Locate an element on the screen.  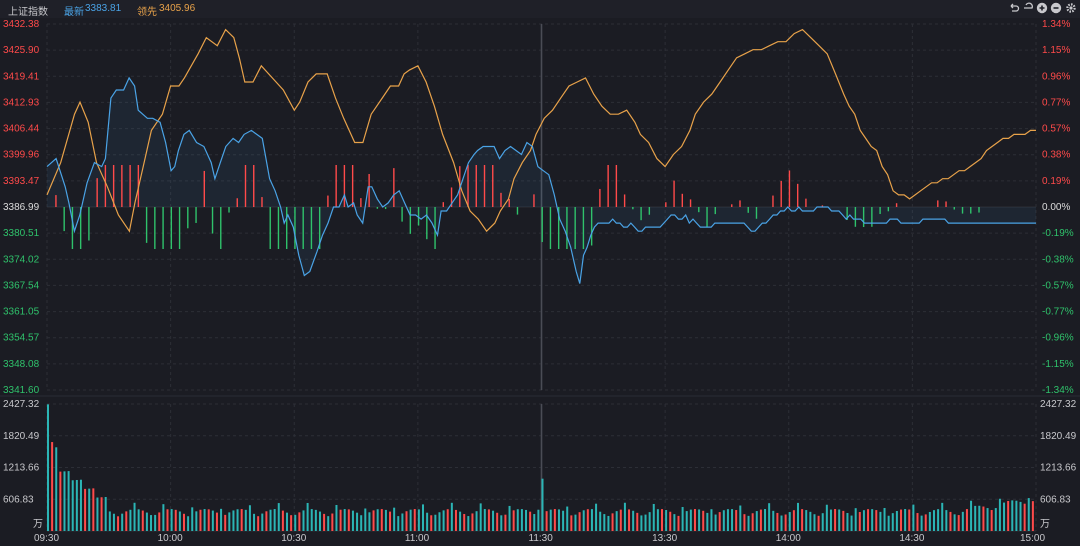
volume-unit-label: 万 is located at coordinates (1045, 524).